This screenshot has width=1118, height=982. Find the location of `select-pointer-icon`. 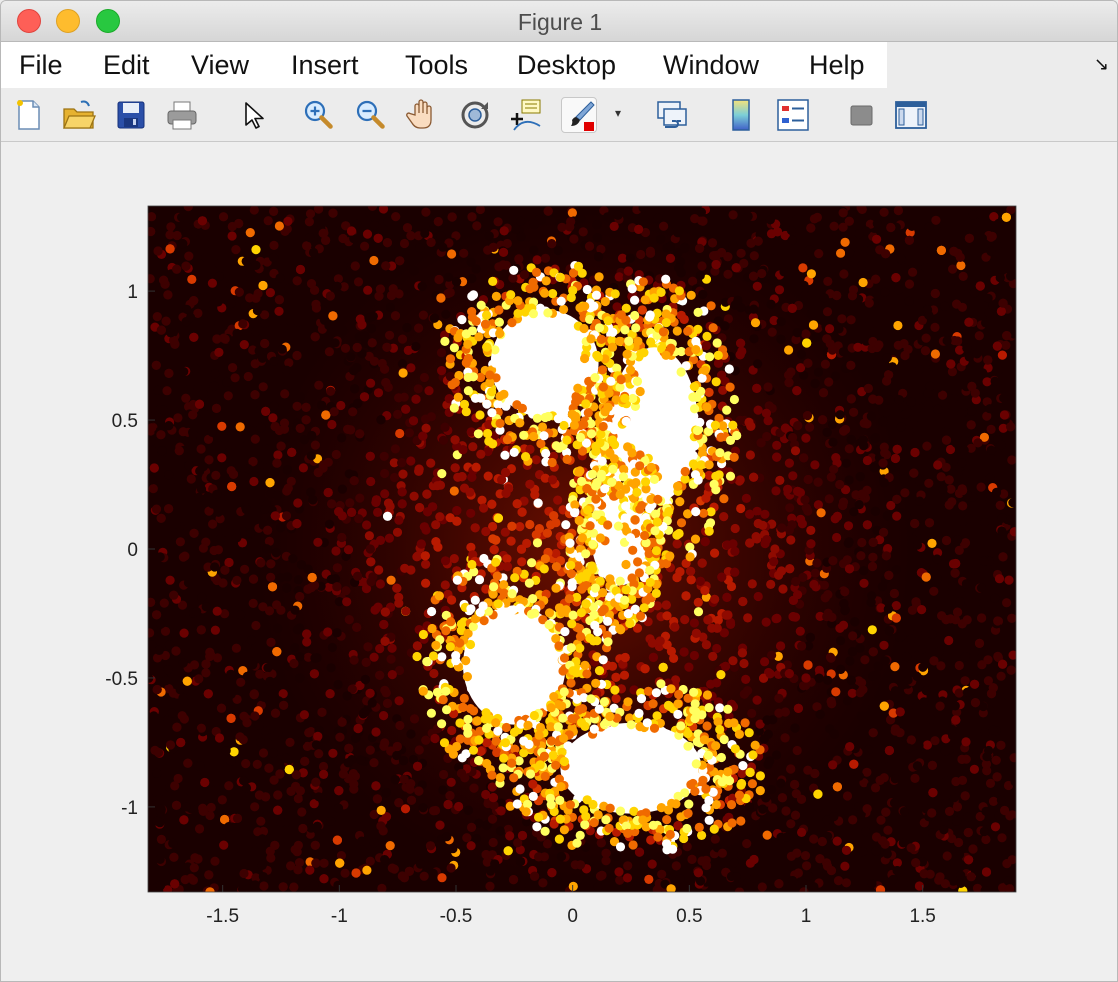

select-pointer-icon is located at coordinates (254, 115).